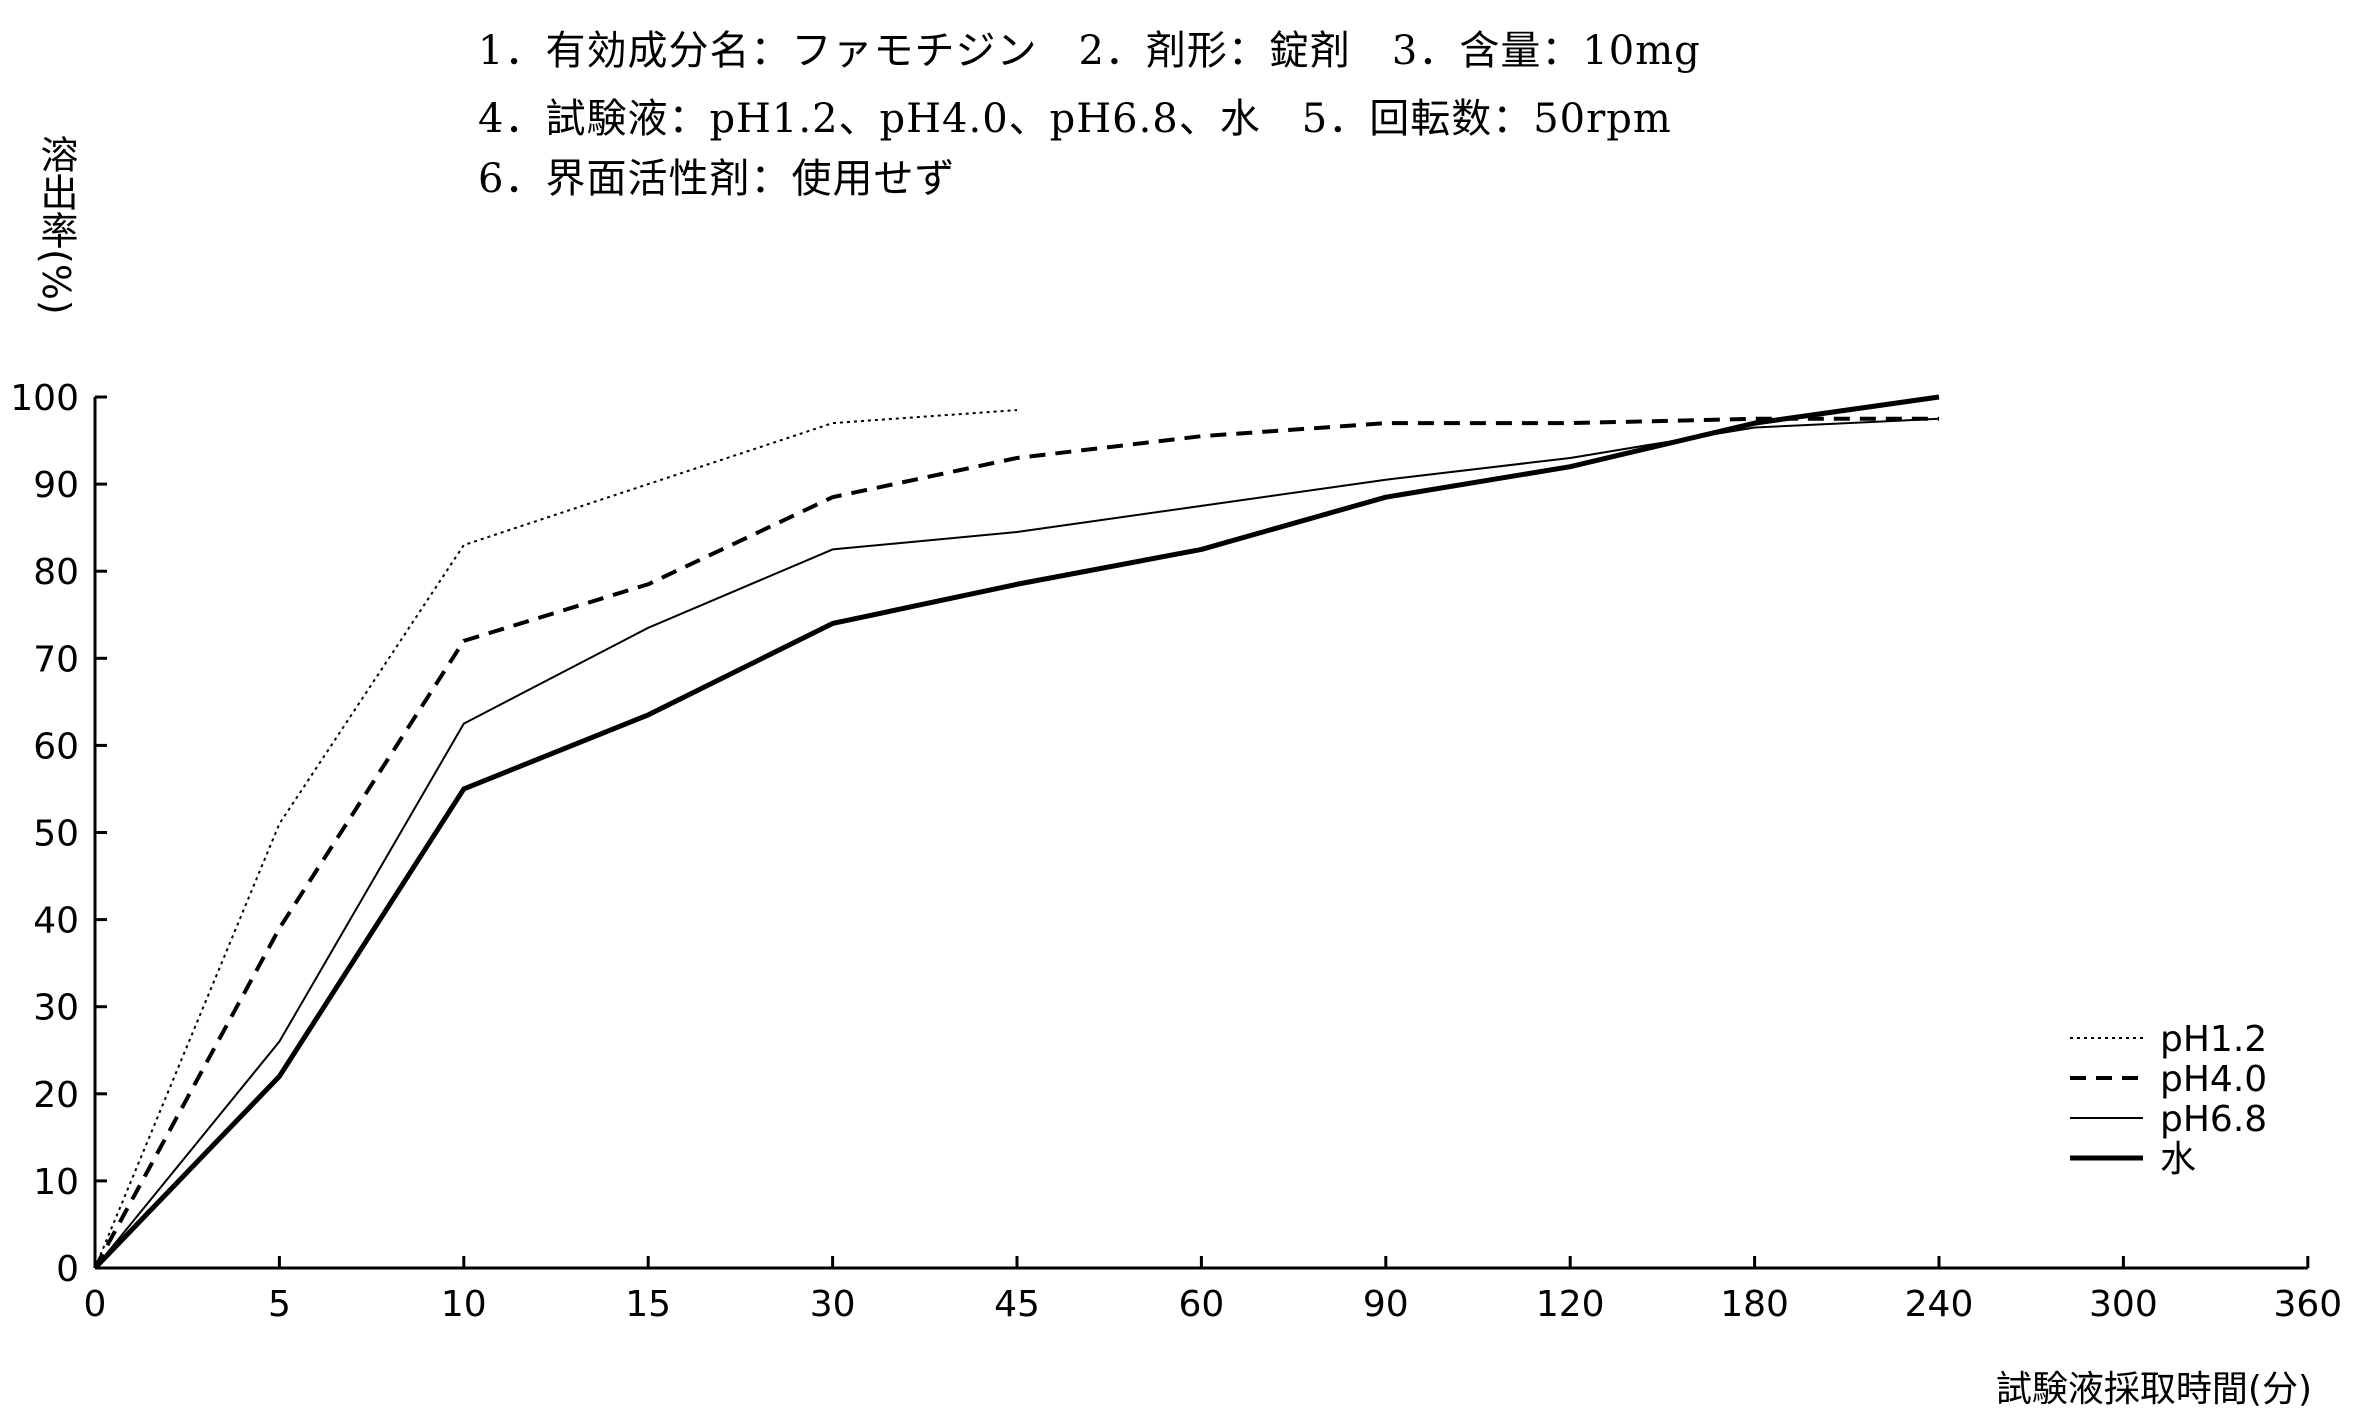 This screenshot has width=2362, height=1417. I want to click on legend-label: pH4.0, so click(2213, 1079).